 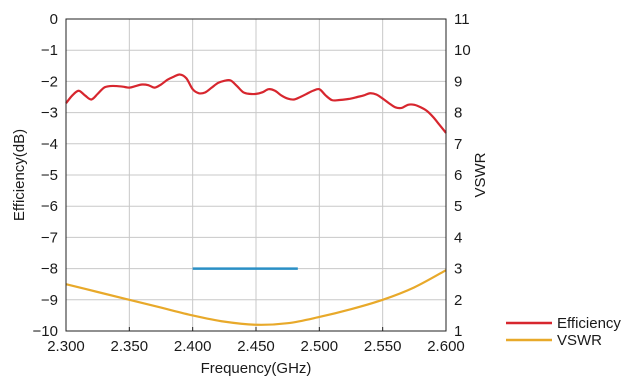 What do you see at coordinates (462, 50) in the screenshot?
I see `y-right-tick-label: 10` at bounding box center [462, 50].